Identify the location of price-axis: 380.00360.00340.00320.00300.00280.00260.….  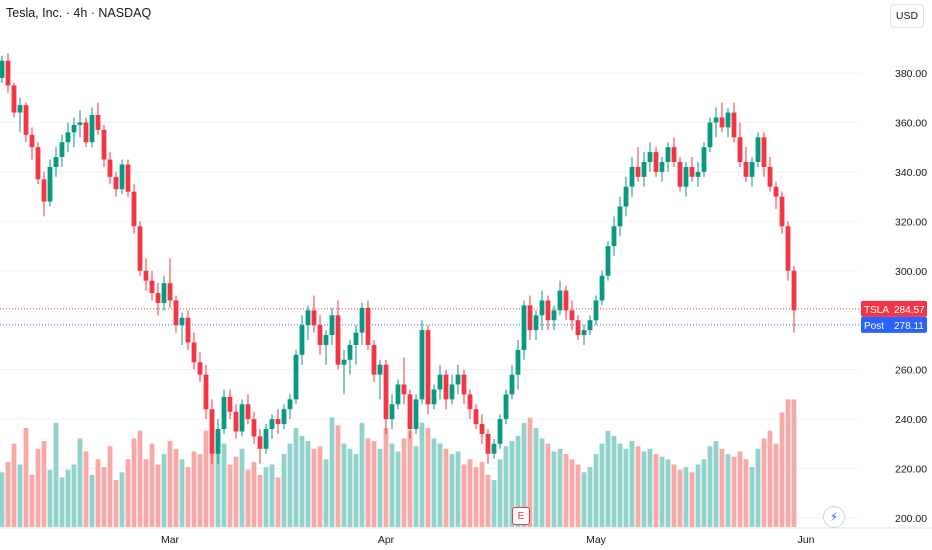
(894, 296).